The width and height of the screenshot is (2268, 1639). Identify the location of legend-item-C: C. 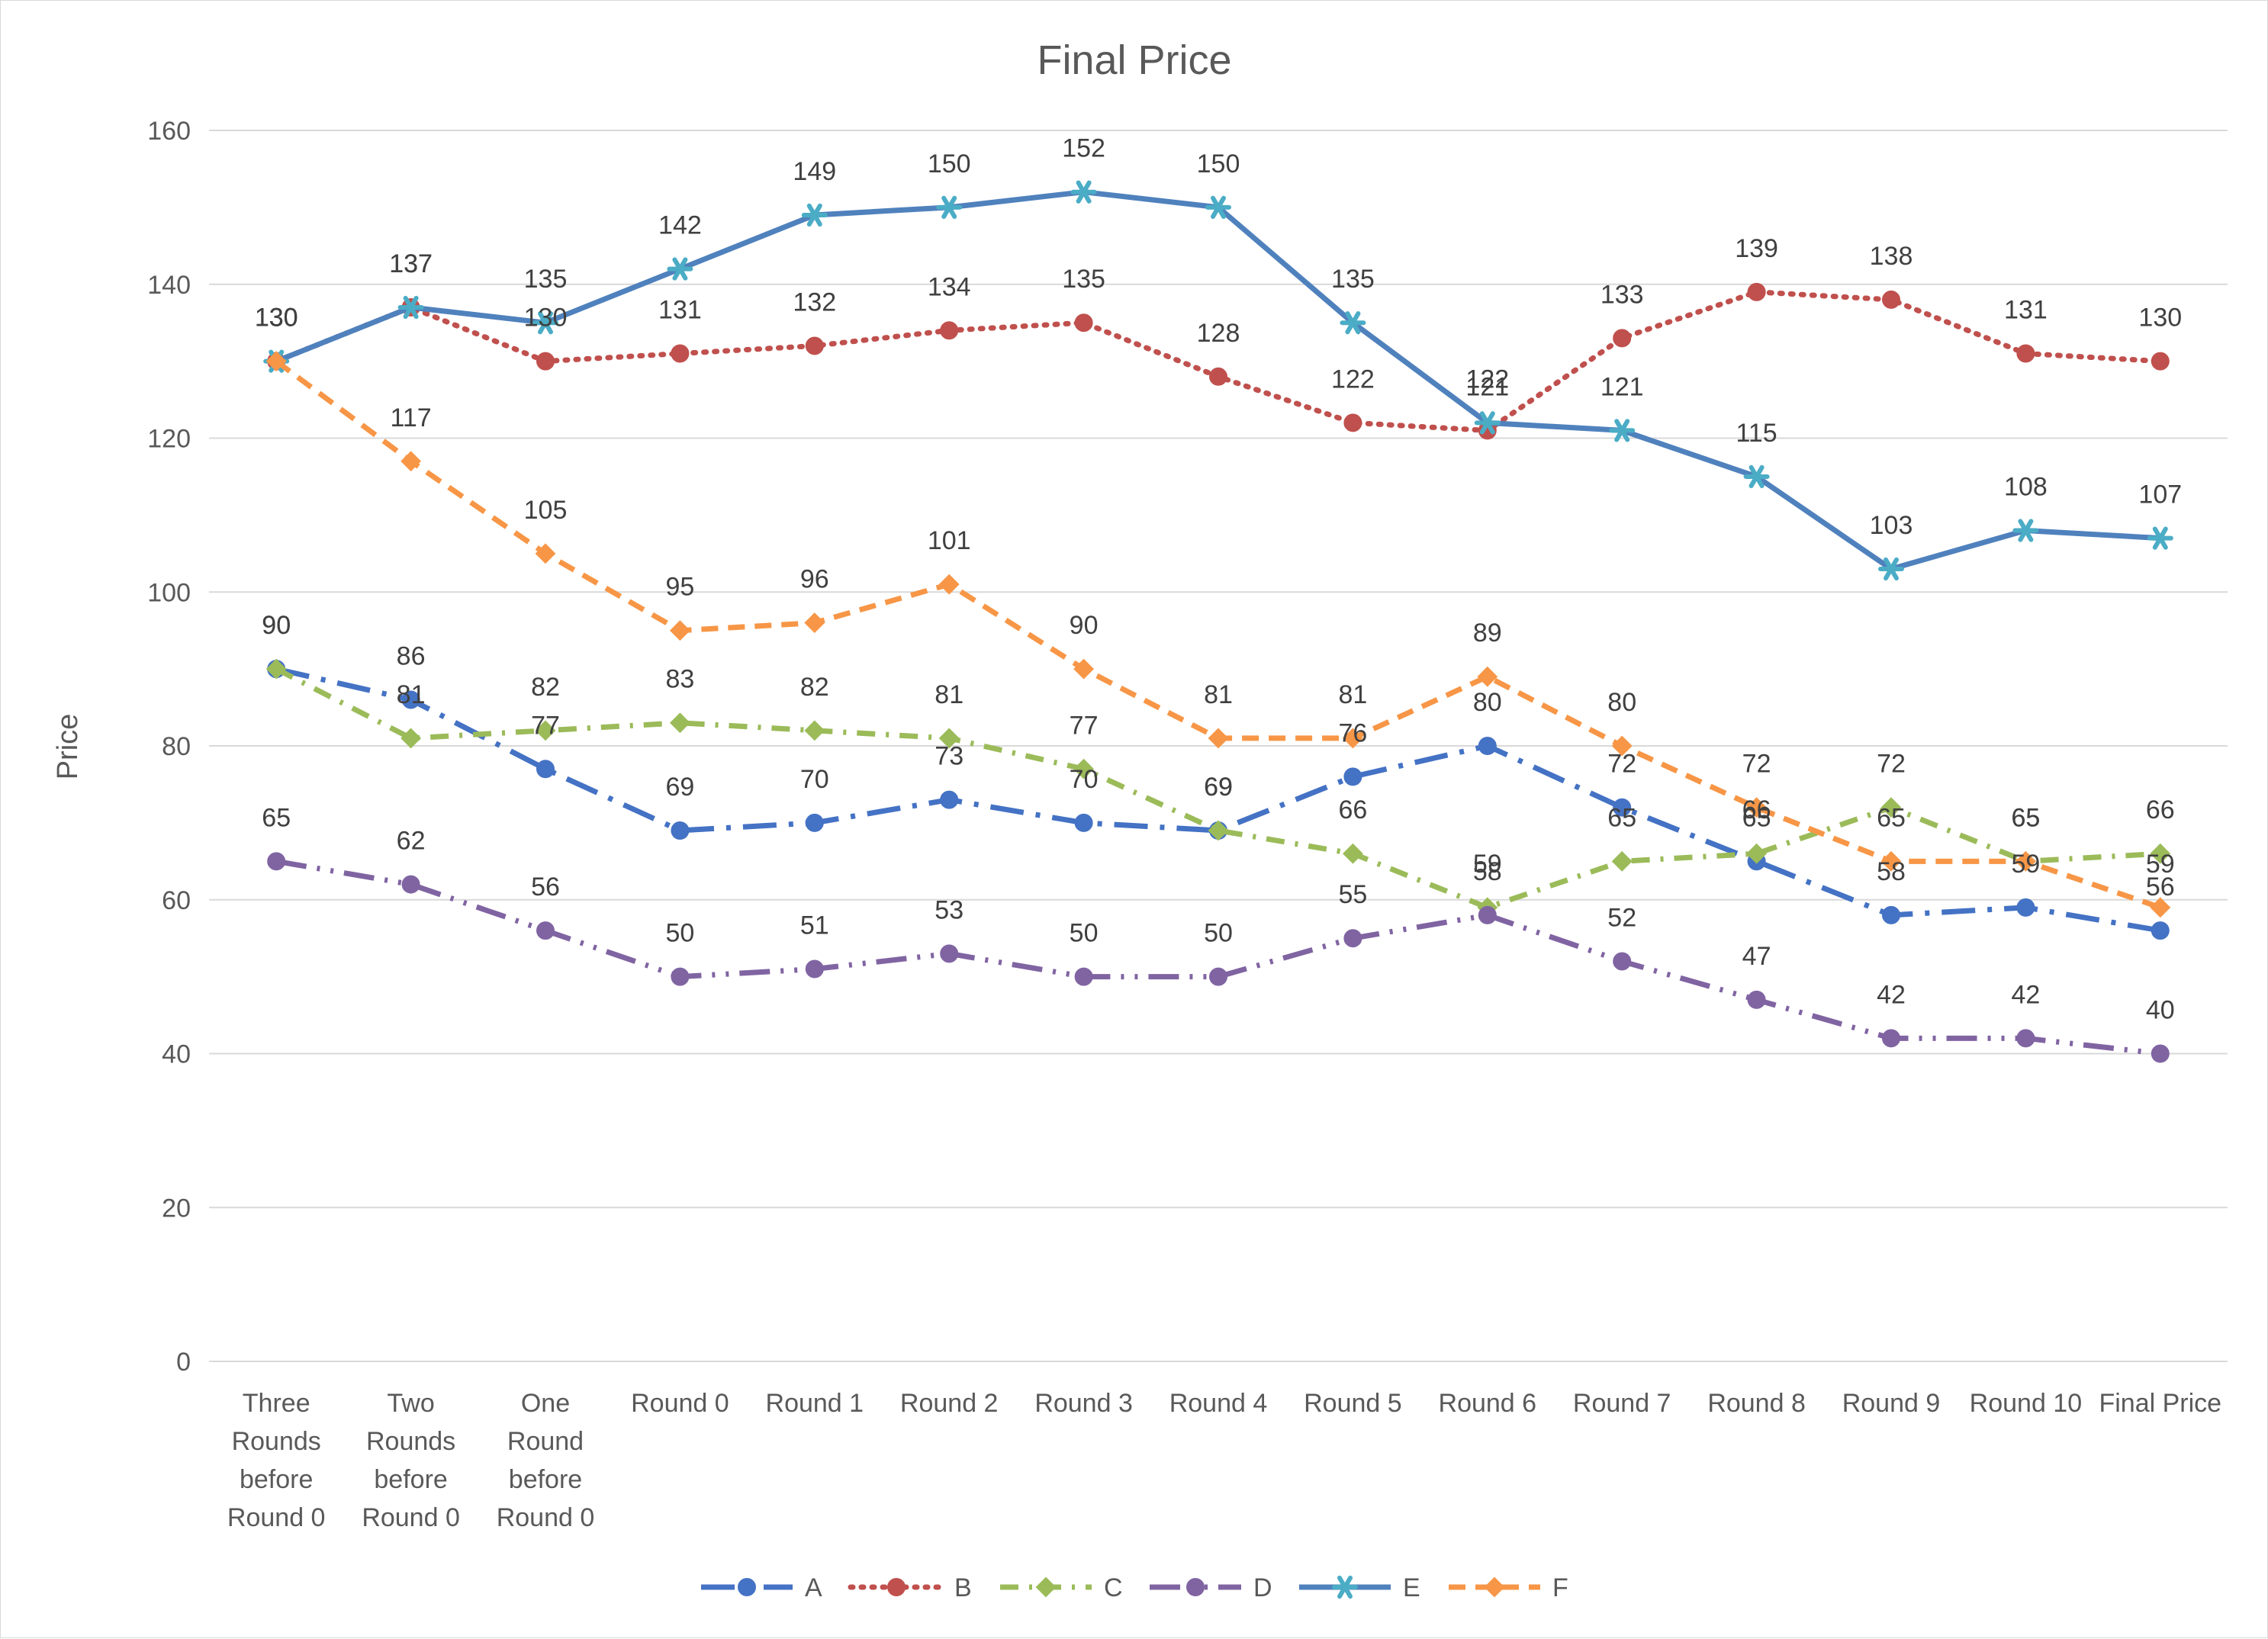
(1061, 1588).